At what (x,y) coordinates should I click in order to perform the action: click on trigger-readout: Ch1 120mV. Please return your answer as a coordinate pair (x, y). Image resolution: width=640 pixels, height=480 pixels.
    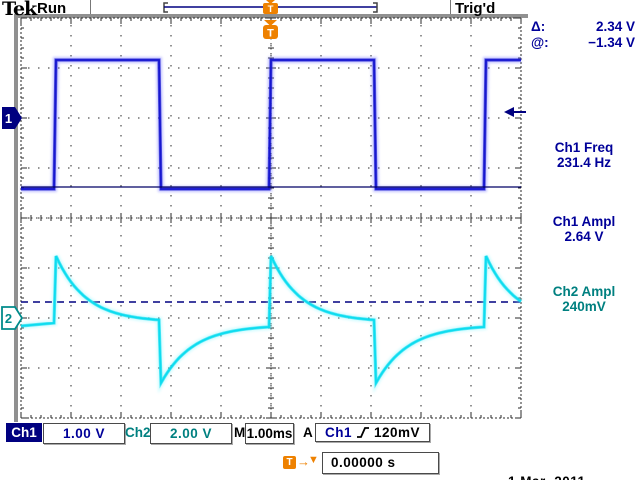
    Looking at the image, I should click on (372, 432).